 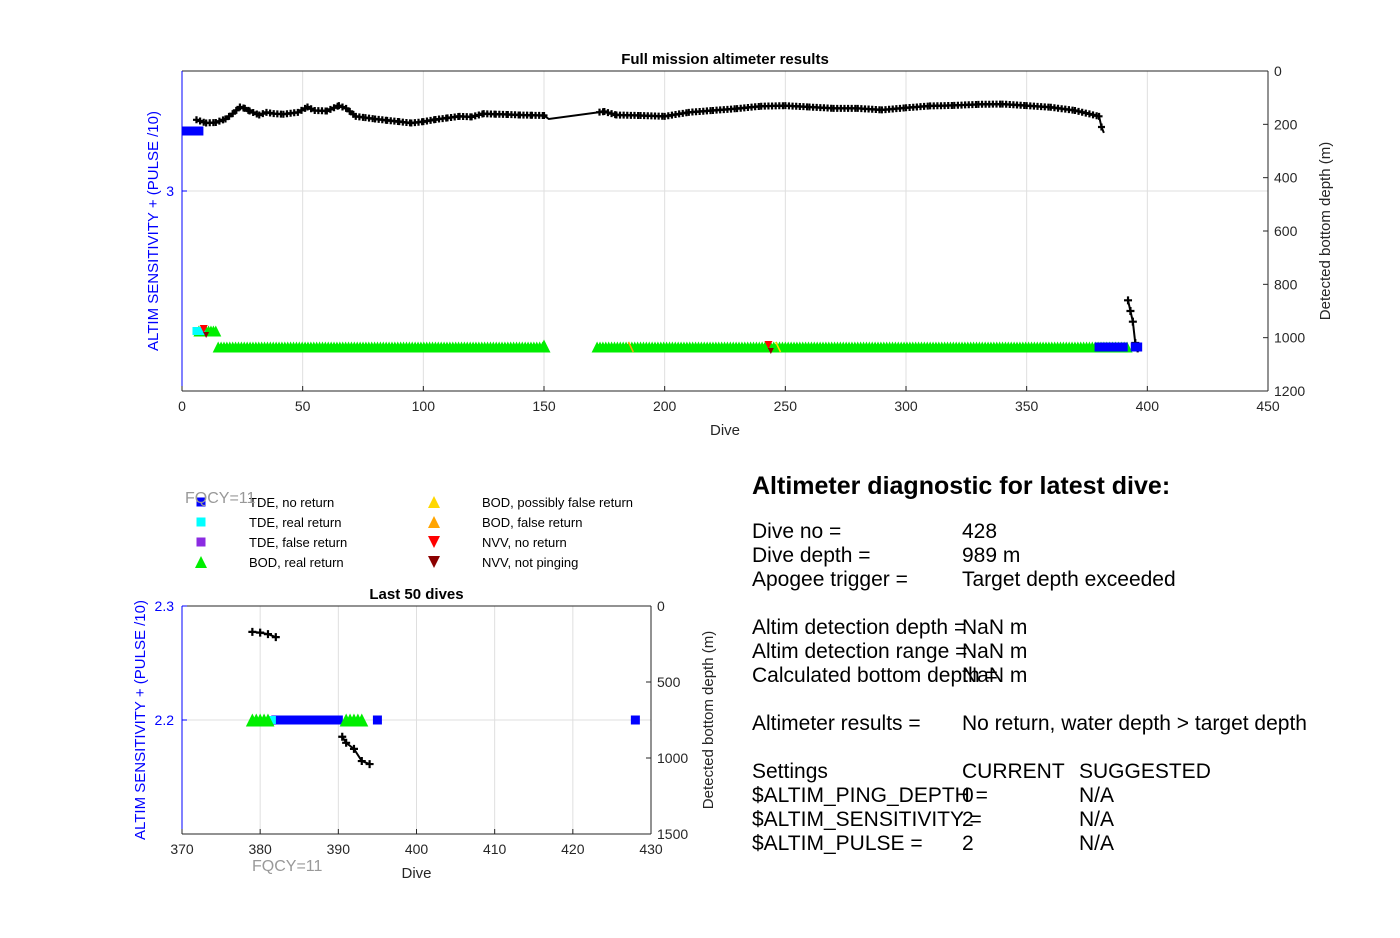 What do you see at coordinates (1027, 406) in the screenshot?
I see `mission-x-tick-label: 350` at bounding box center [1027, 406].